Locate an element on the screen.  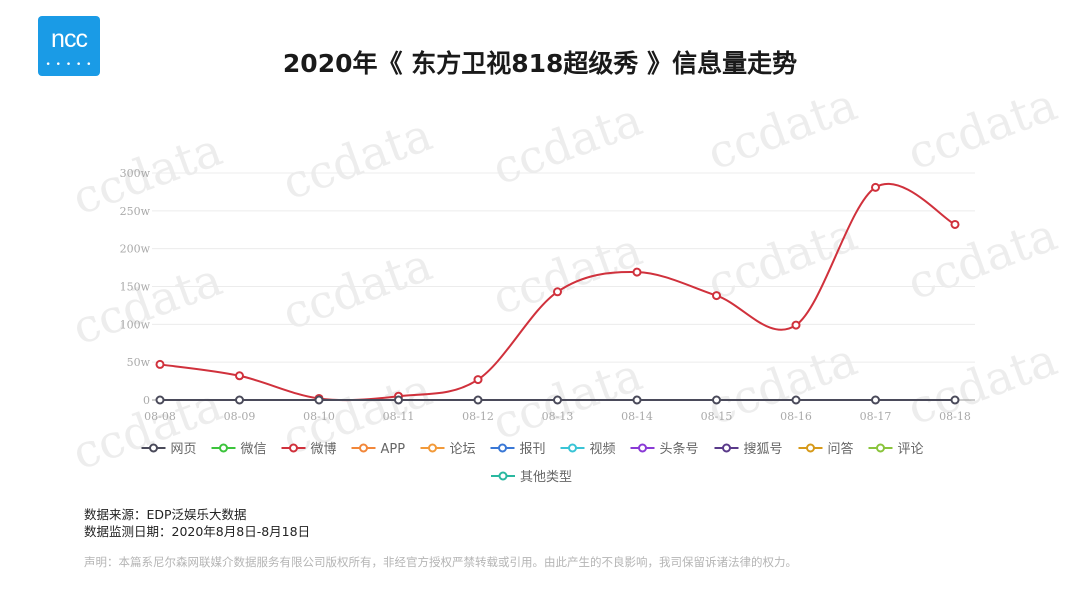
legend-item-搜狐号: 搜狐号 is located at coordinates (748, 449).